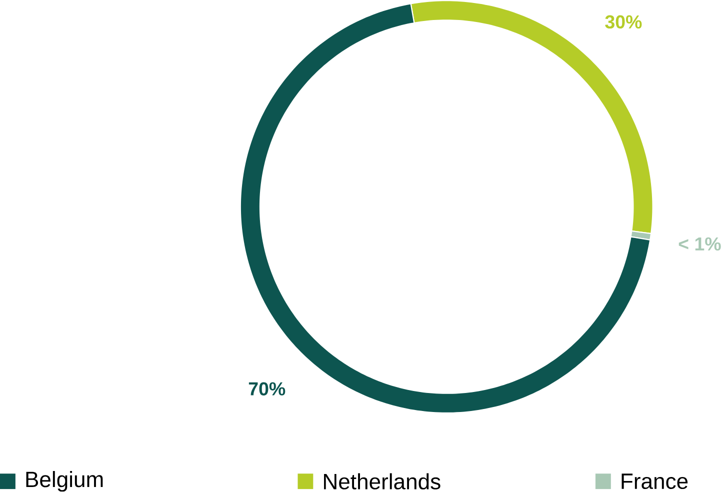  What do you see at coordinates (655, 482) in the screenshot?
I see `legend-label: France` at bounding box center [655, 482].